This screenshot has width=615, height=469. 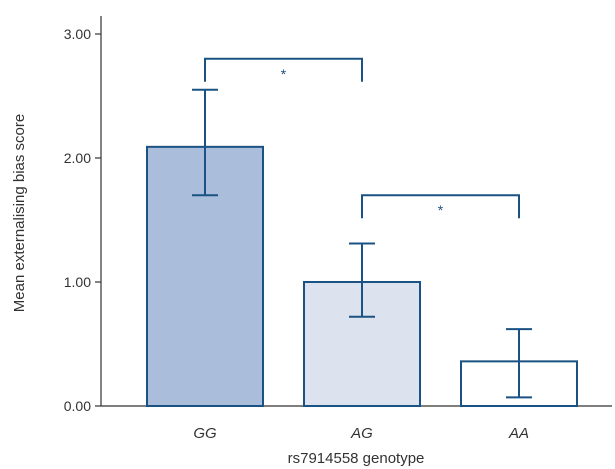 I want to click on y-tick-label: 1.00, so click(x=77, y=282).